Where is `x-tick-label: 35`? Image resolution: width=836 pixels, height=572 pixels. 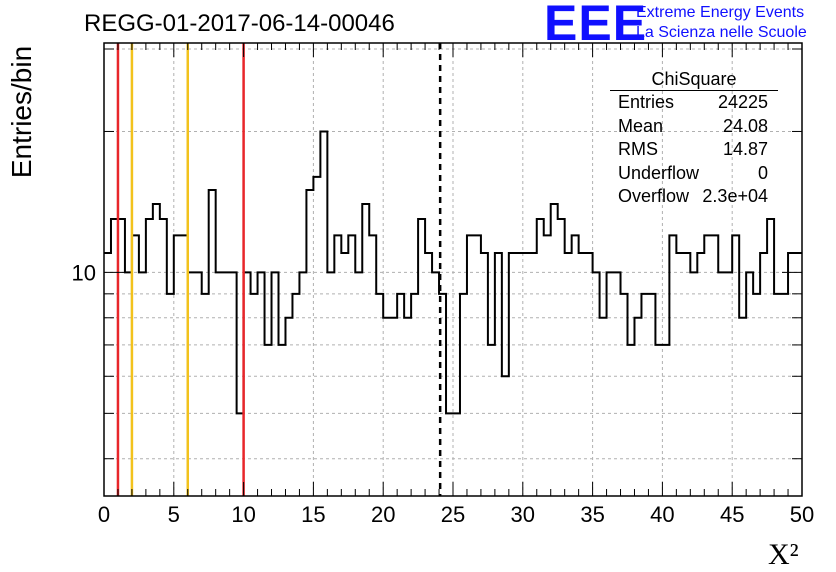 x-tick-label: 35 is located at coordinates (592, 514).